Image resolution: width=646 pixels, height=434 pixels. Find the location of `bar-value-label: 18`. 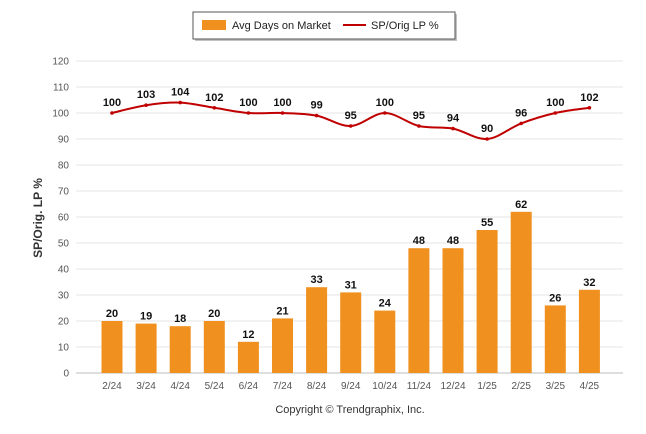

bar-value-label: 18 is located at coordinates (180, 319).